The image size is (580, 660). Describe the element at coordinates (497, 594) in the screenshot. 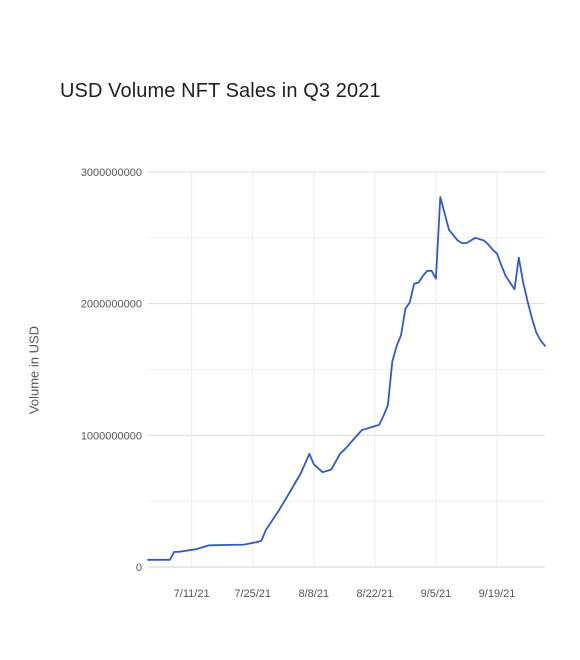

I see `x-tick-label: 9/19/21` at that location.